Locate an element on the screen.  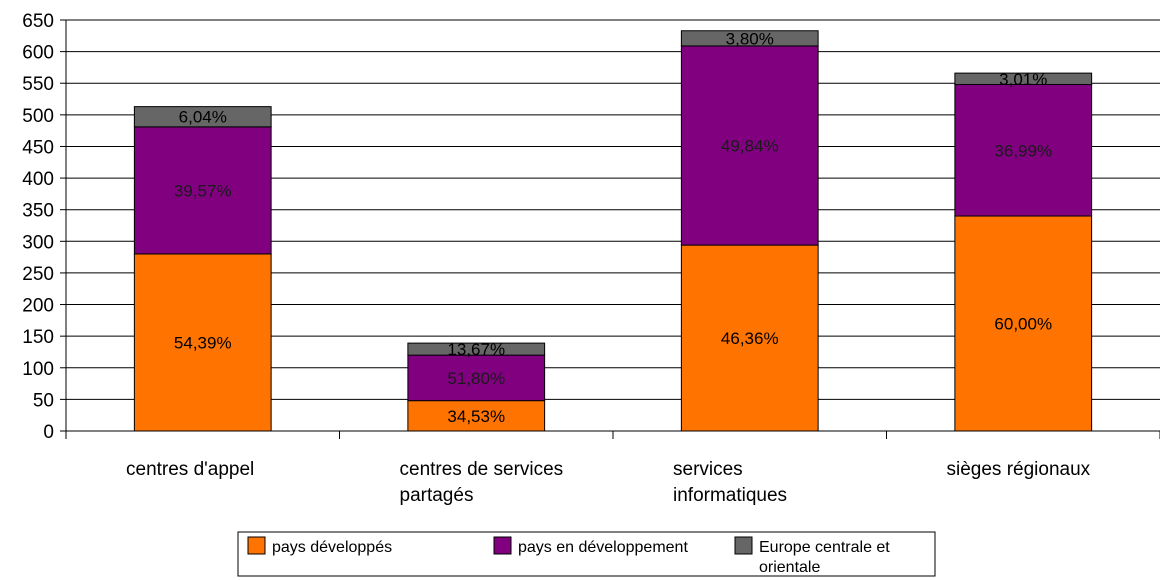
data-label: 54,39% is located at coordinates (203, 342).